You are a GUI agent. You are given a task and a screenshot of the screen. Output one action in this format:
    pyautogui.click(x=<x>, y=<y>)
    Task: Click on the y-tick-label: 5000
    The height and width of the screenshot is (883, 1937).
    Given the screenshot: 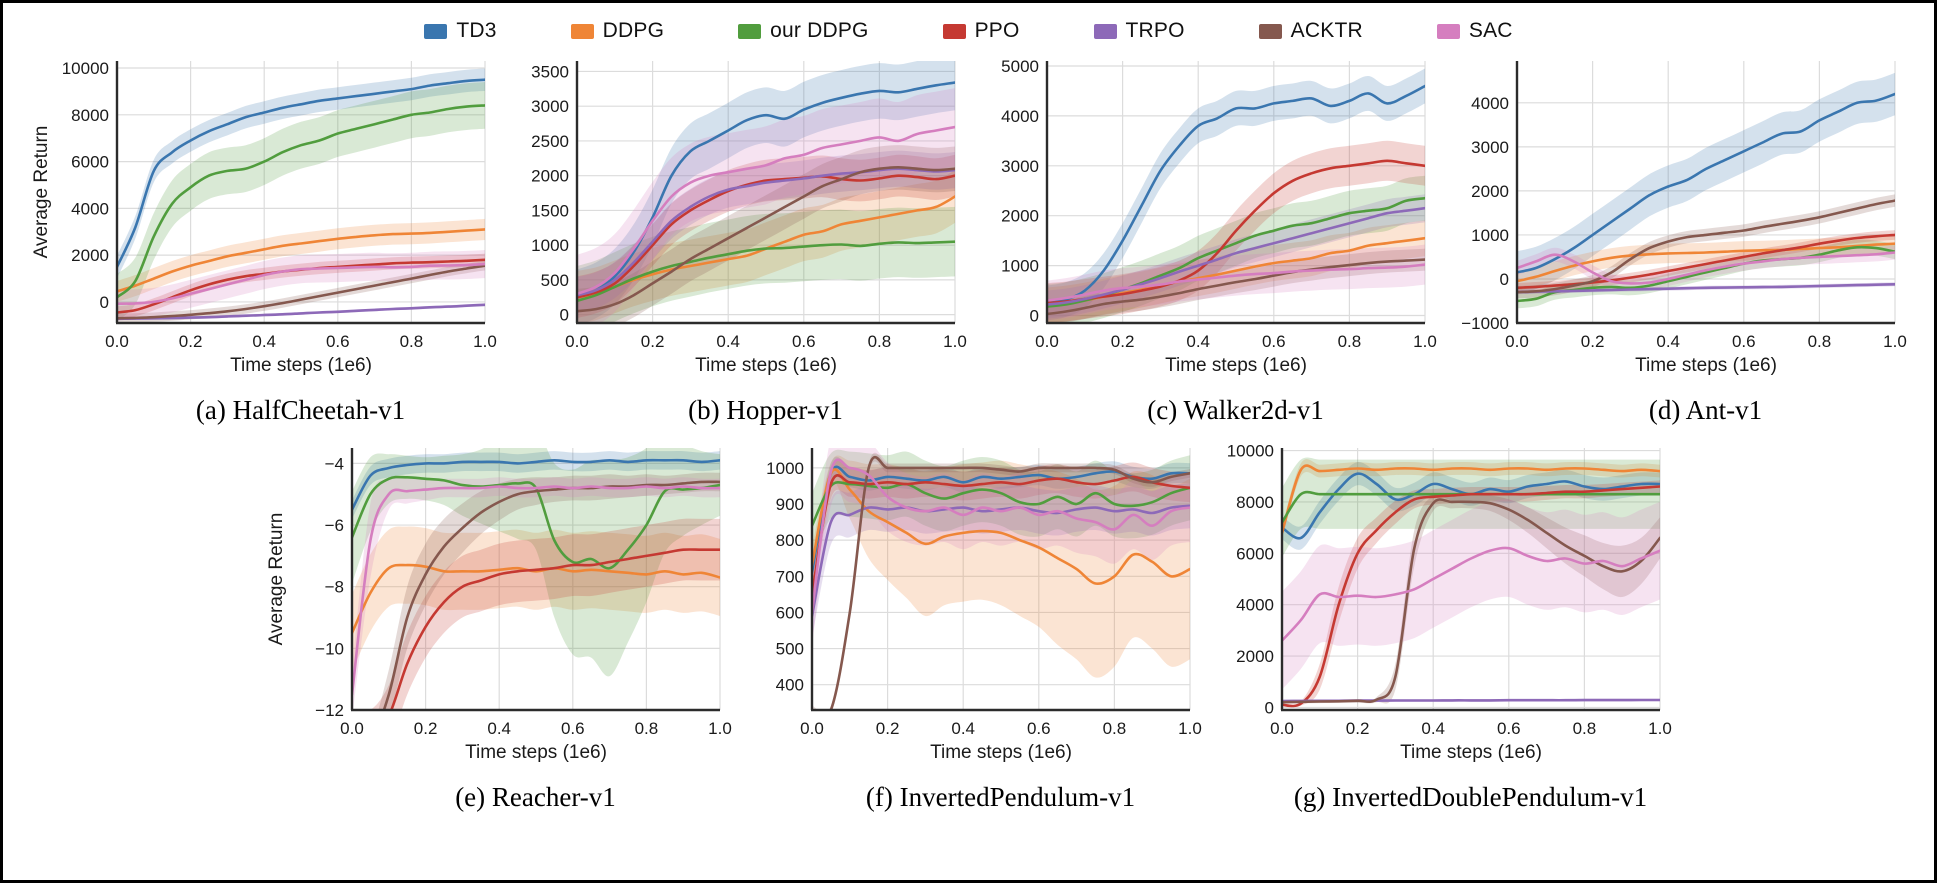 What is the action you would take?
    pyautogui.click(x=1020, y=66)
    